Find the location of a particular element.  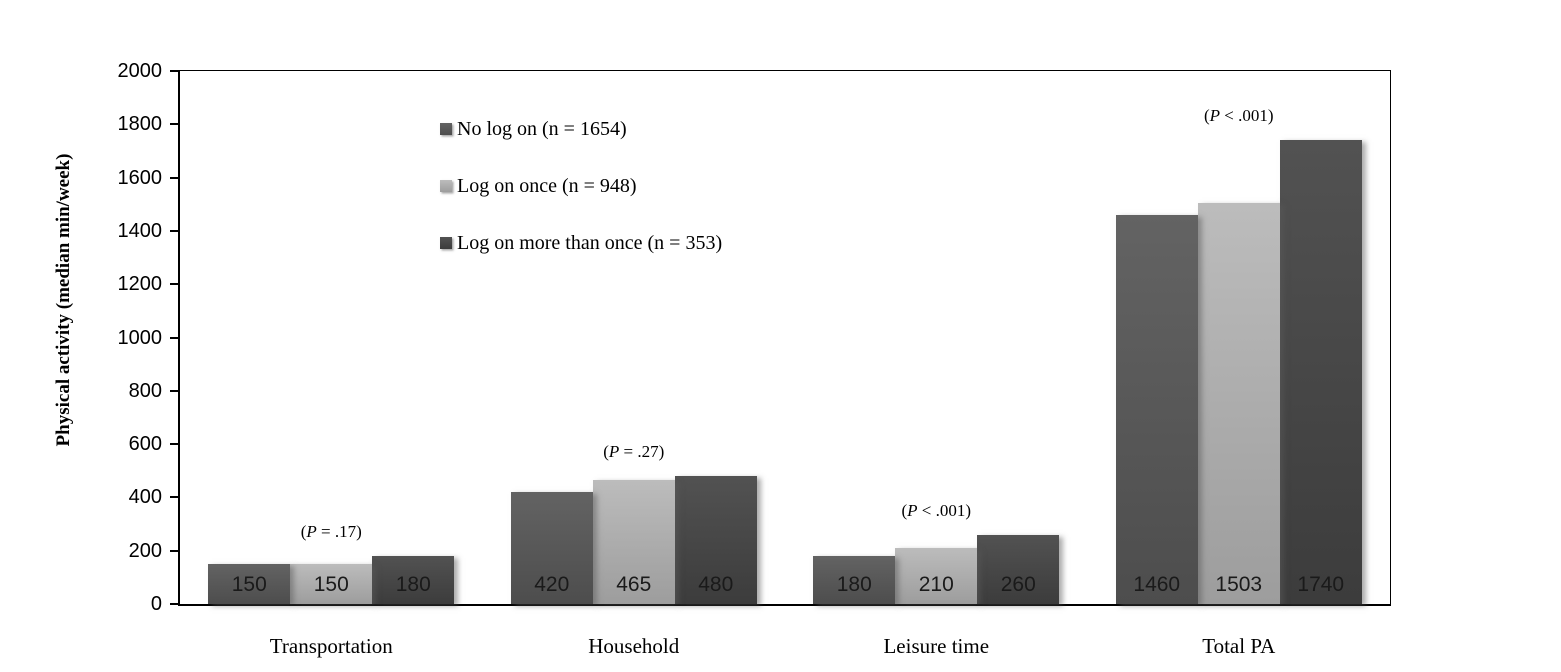

value-label: 210 is located at coordinates (936, 584).